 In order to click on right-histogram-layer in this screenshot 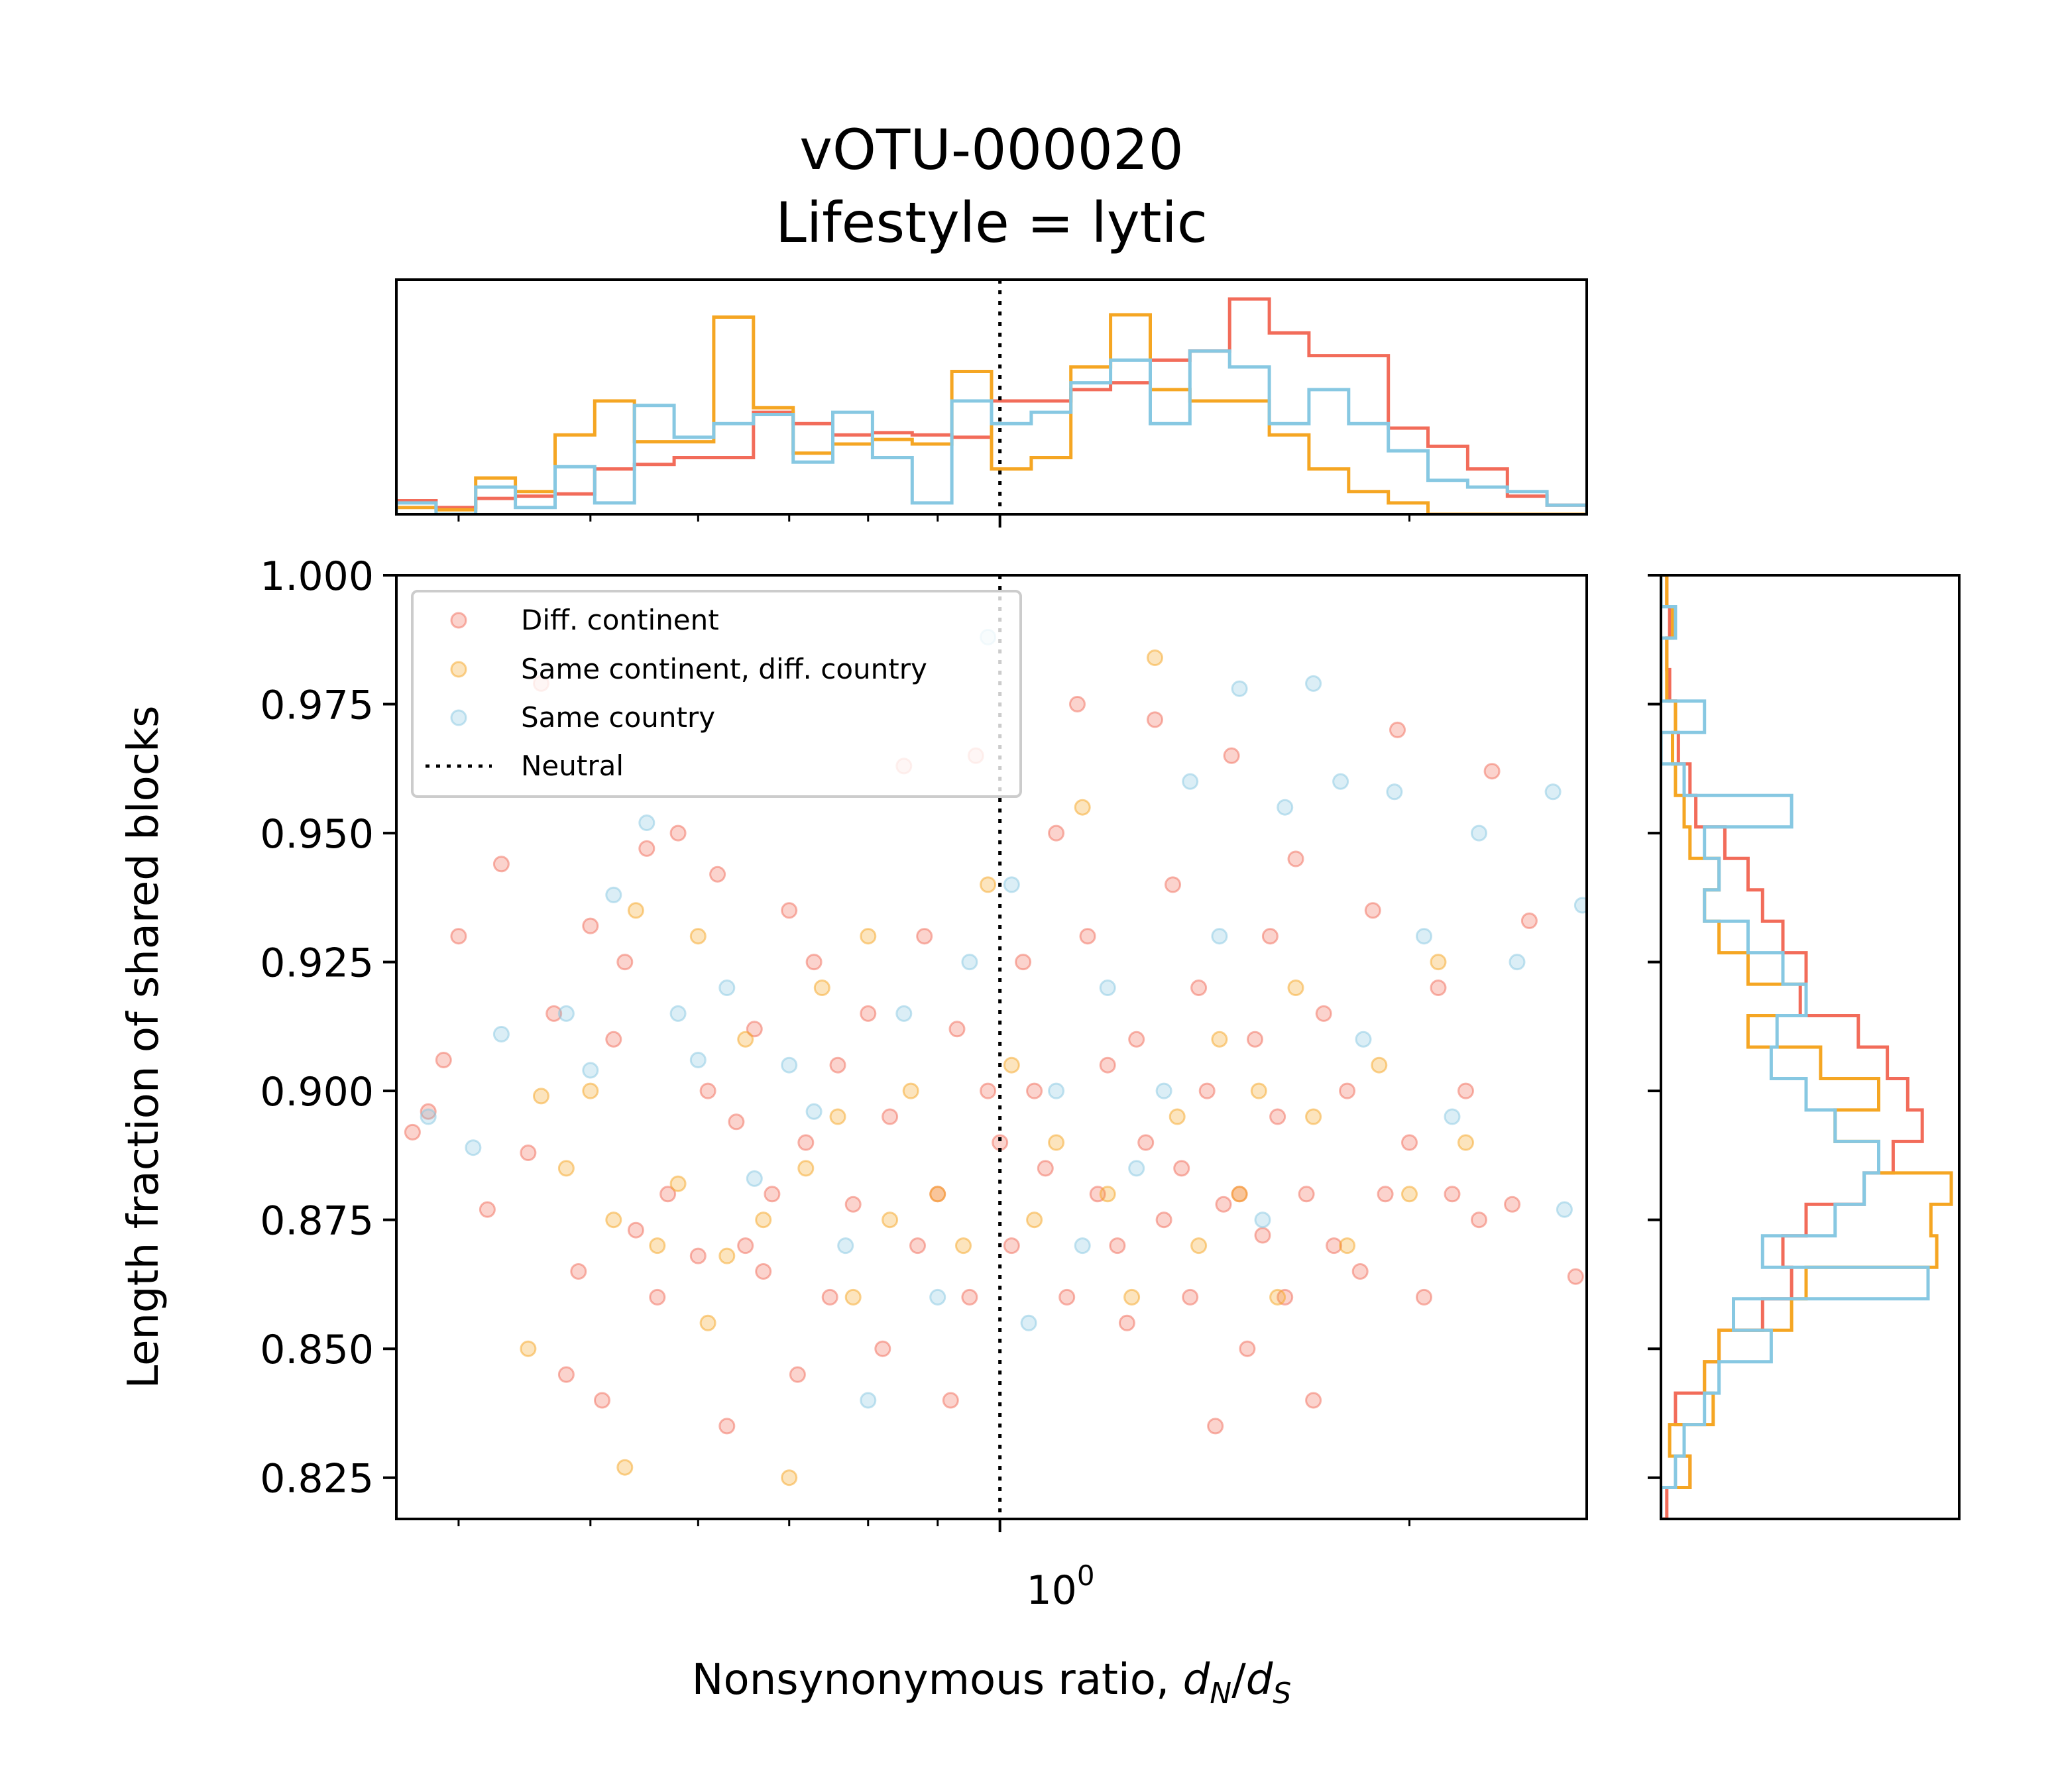, I will do `click(1807, 1047)`.